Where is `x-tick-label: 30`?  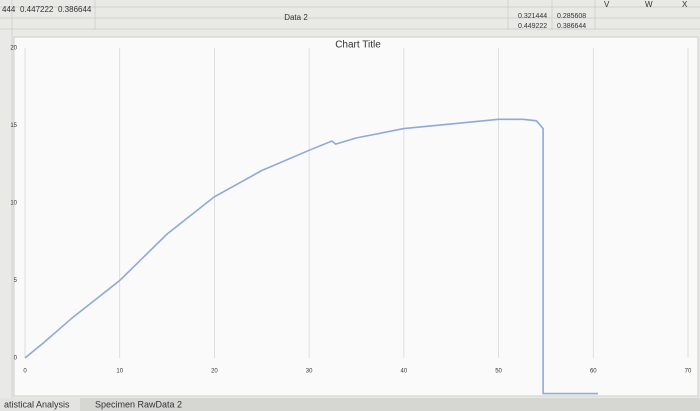 x-tick-label: 30 is located at coordinates (309, 372).